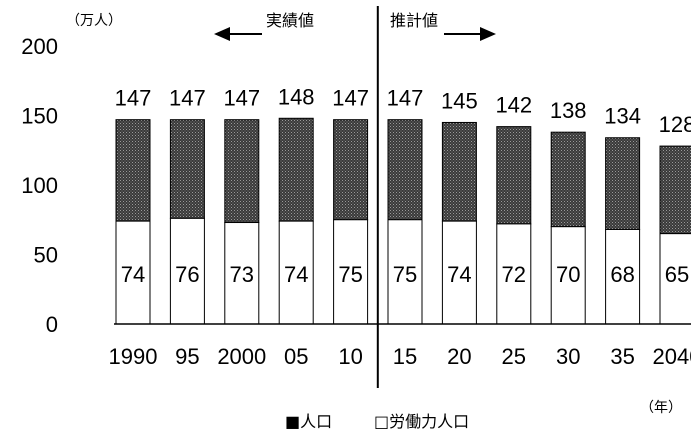 Image resolution: width=691 pixels, height=437 pixels. Describe the element at coordinates (94, 21) in the screenshot. I see `y-unit-label: （万人）` at that location.